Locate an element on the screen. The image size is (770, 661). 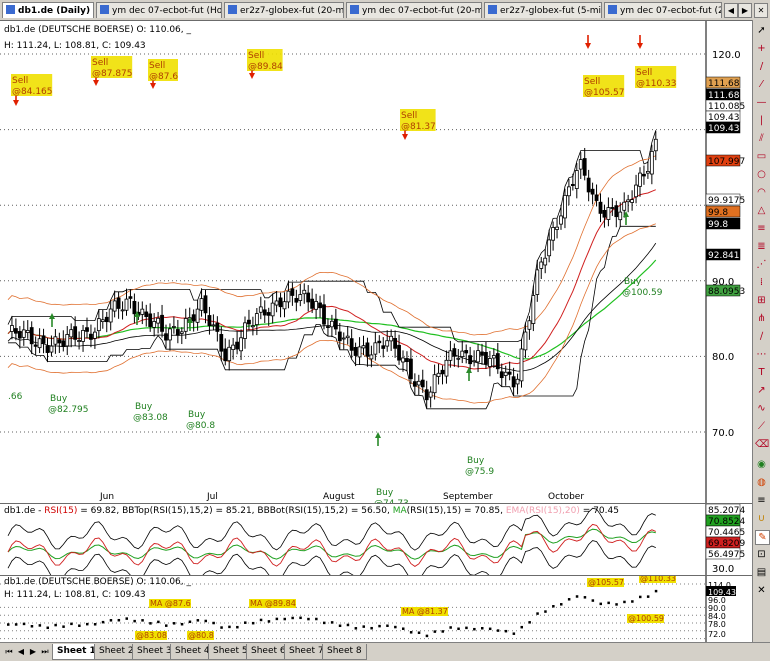
price-tag-text: 92.8411 is located at coordinates (726, 256).